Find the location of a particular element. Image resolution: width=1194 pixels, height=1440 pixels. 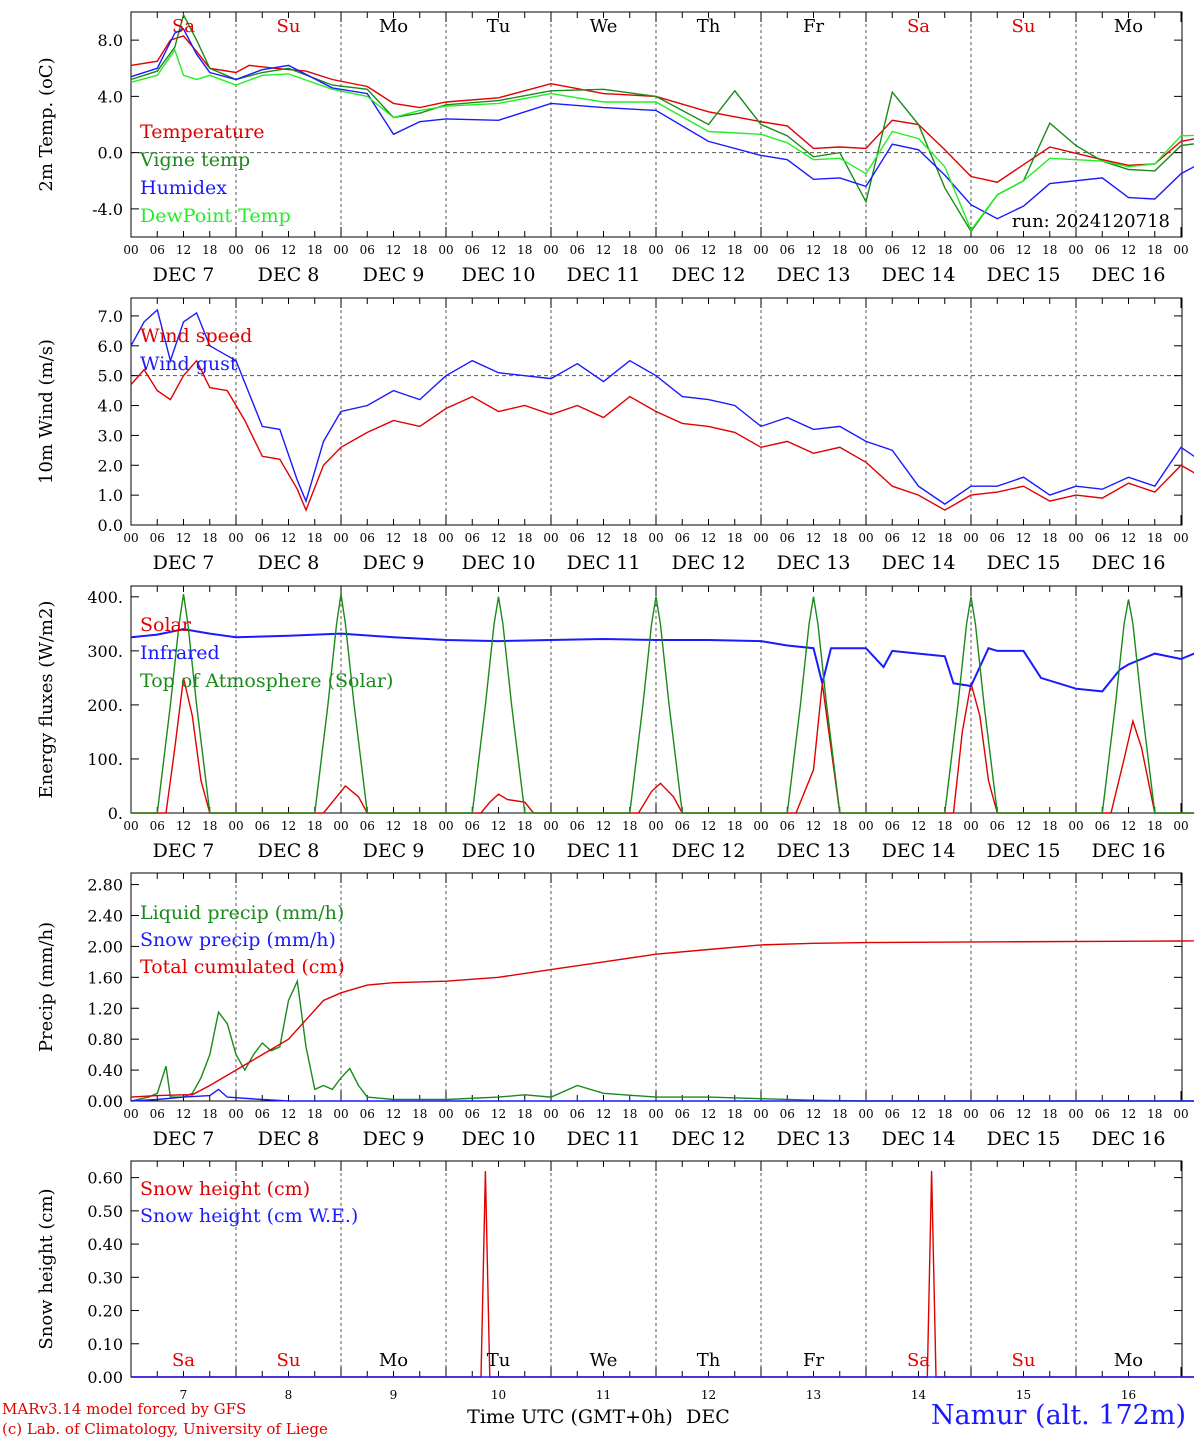

day-label: DEC 10 is located at coordinates (499, 275).